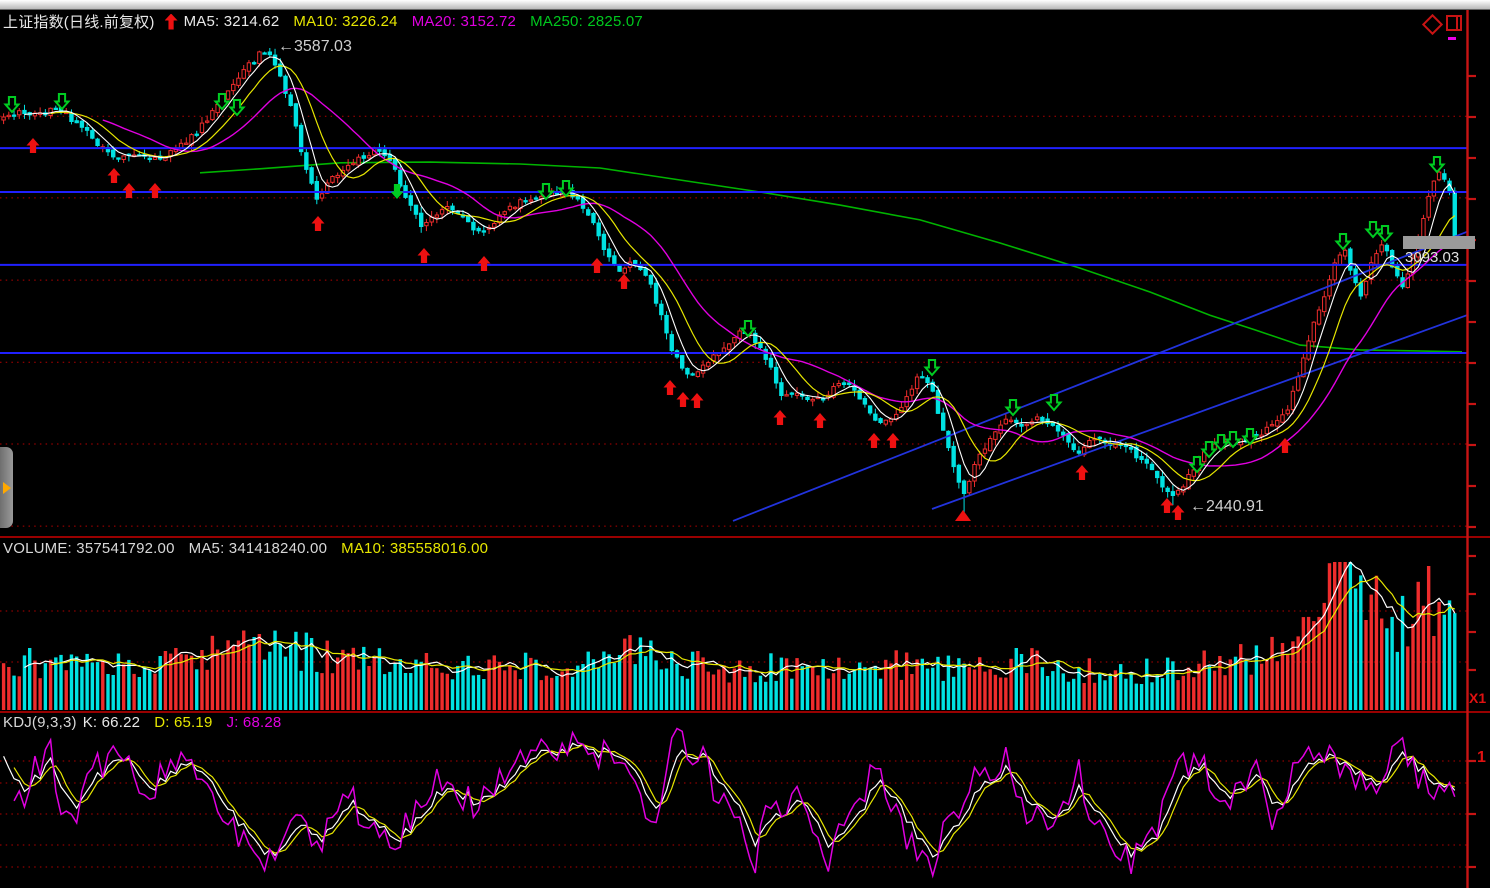 Image resolution: width=1490 pixels, height=888 pixels. I want to click on indicator-value: D: 65.19, so click(183, 722).